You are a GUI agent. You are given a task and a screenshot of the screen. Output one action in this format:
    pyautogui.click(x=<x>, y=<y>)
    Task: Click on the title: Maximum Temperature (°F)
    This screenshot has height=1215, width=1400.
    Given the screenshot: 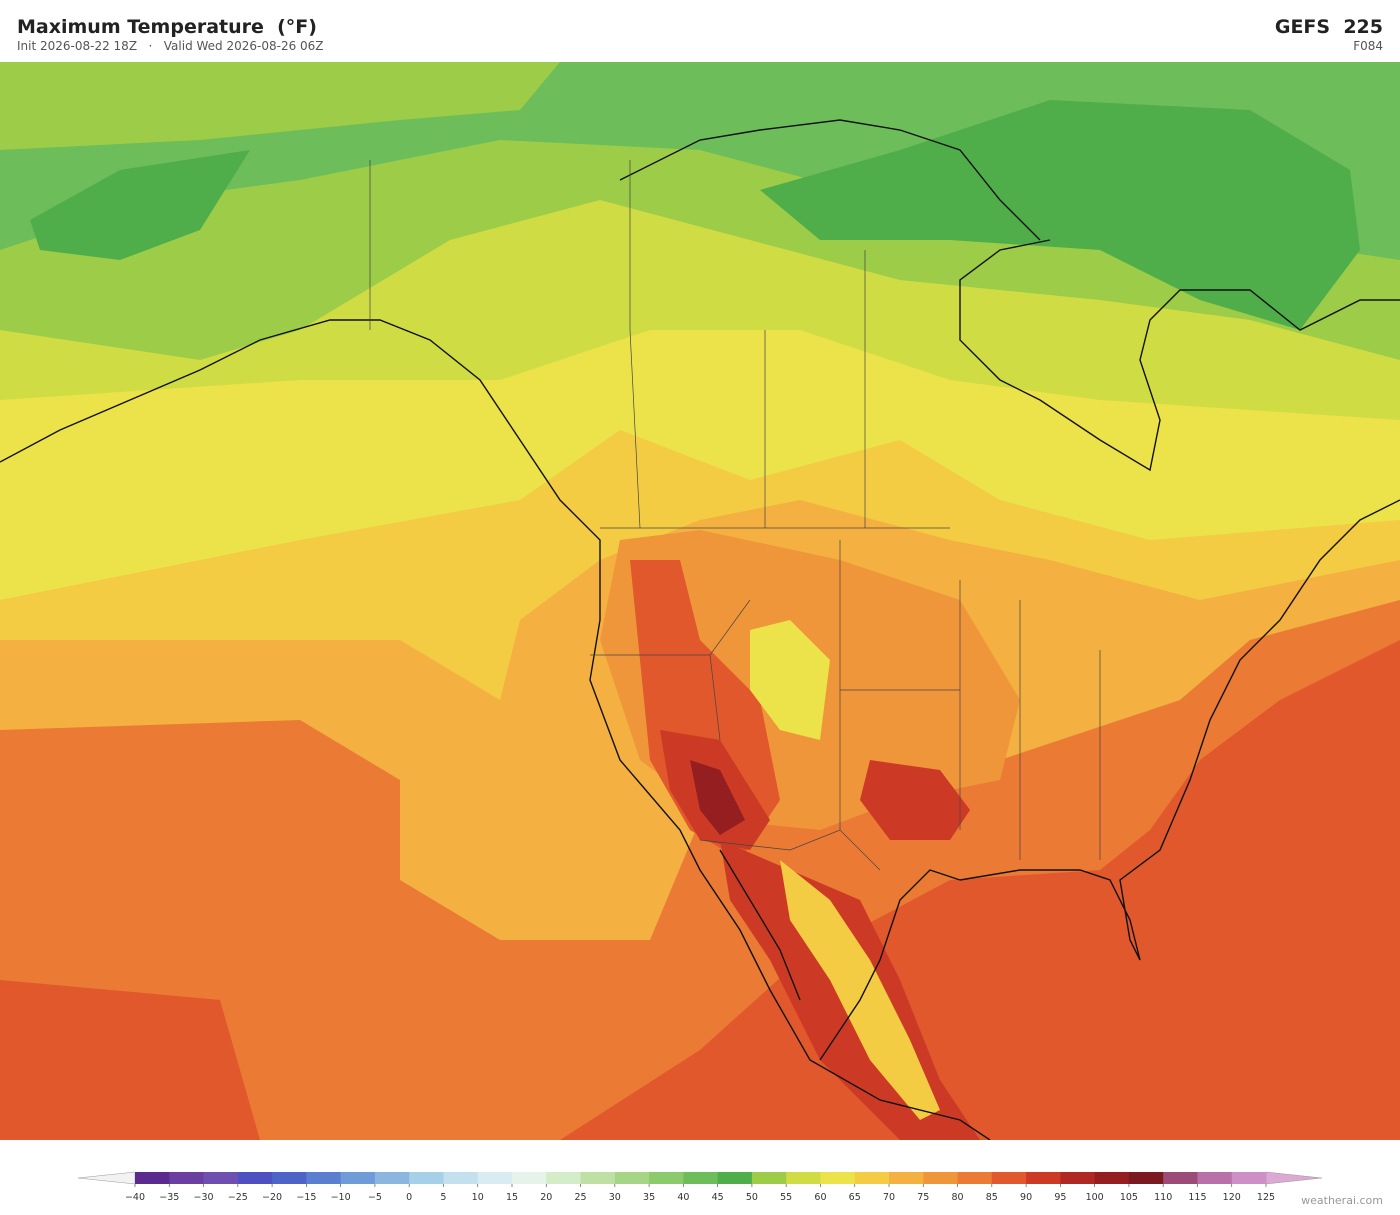 What is the action you would take?
    pyautogui.click(x=167, y=27)
    